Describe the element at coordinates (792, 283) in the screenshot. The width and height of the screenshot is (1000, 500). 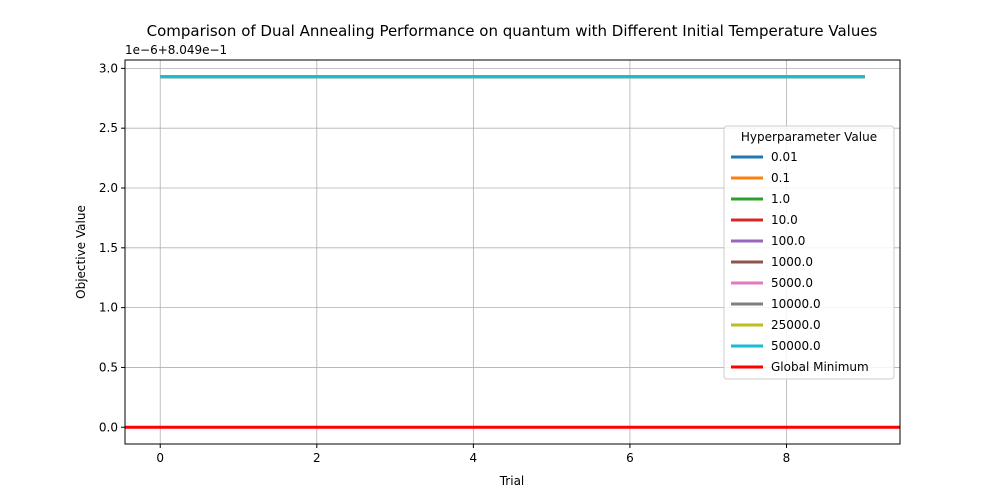
I see `legend-label: 5000.0` at that location.